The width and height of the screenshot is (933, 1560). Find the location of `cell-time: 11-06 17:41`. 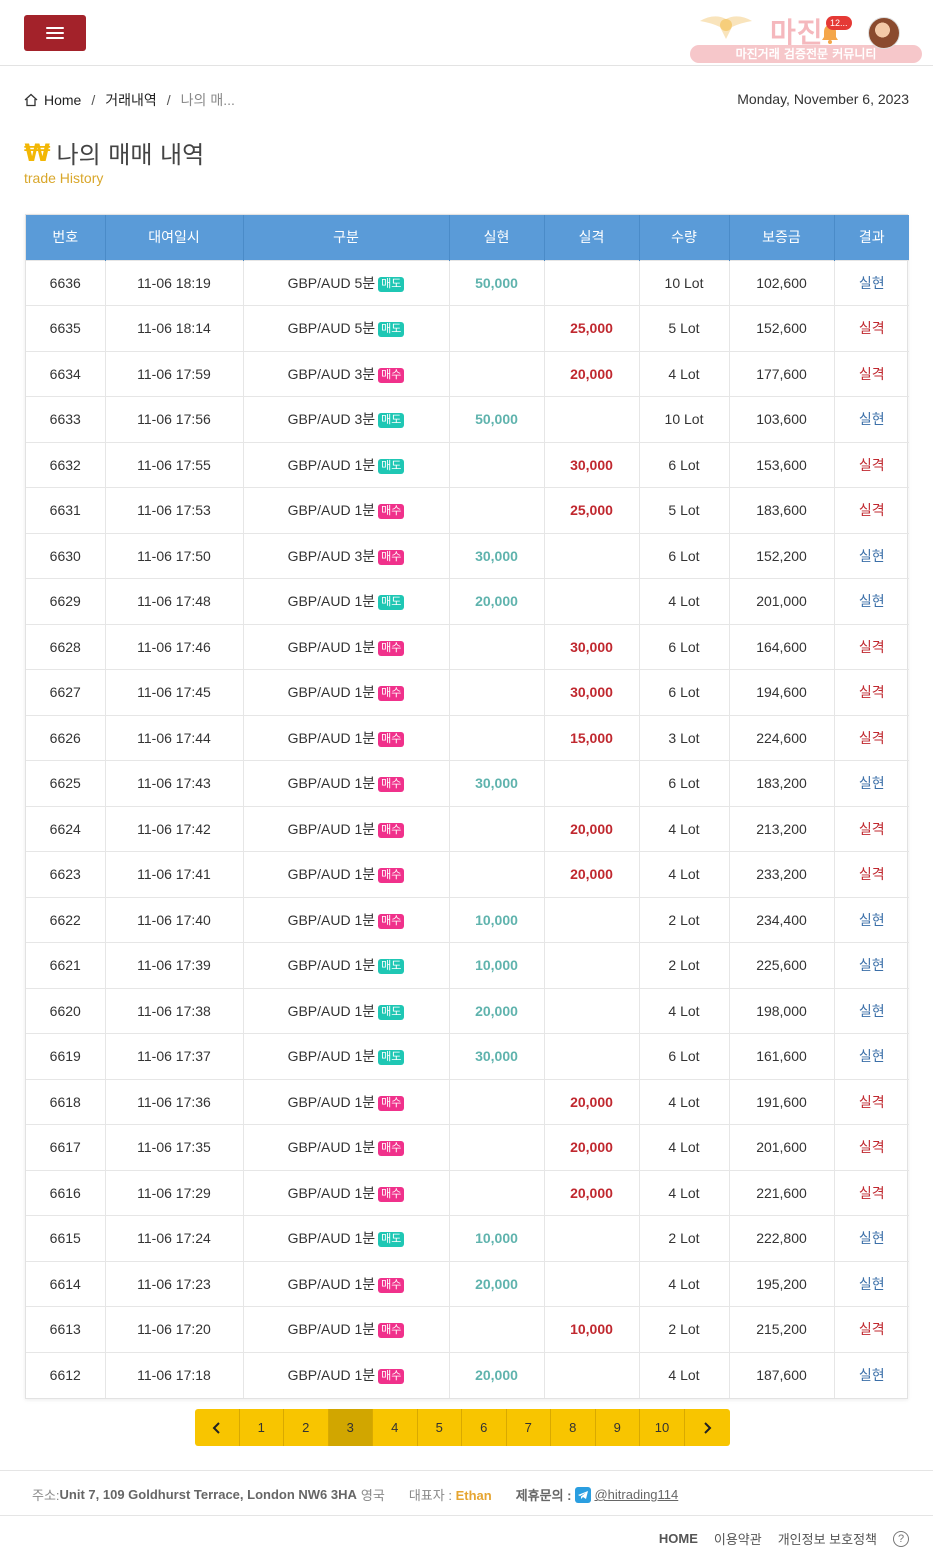

cell-time: 11-06 17:41 is located at coordinates (174, 874).